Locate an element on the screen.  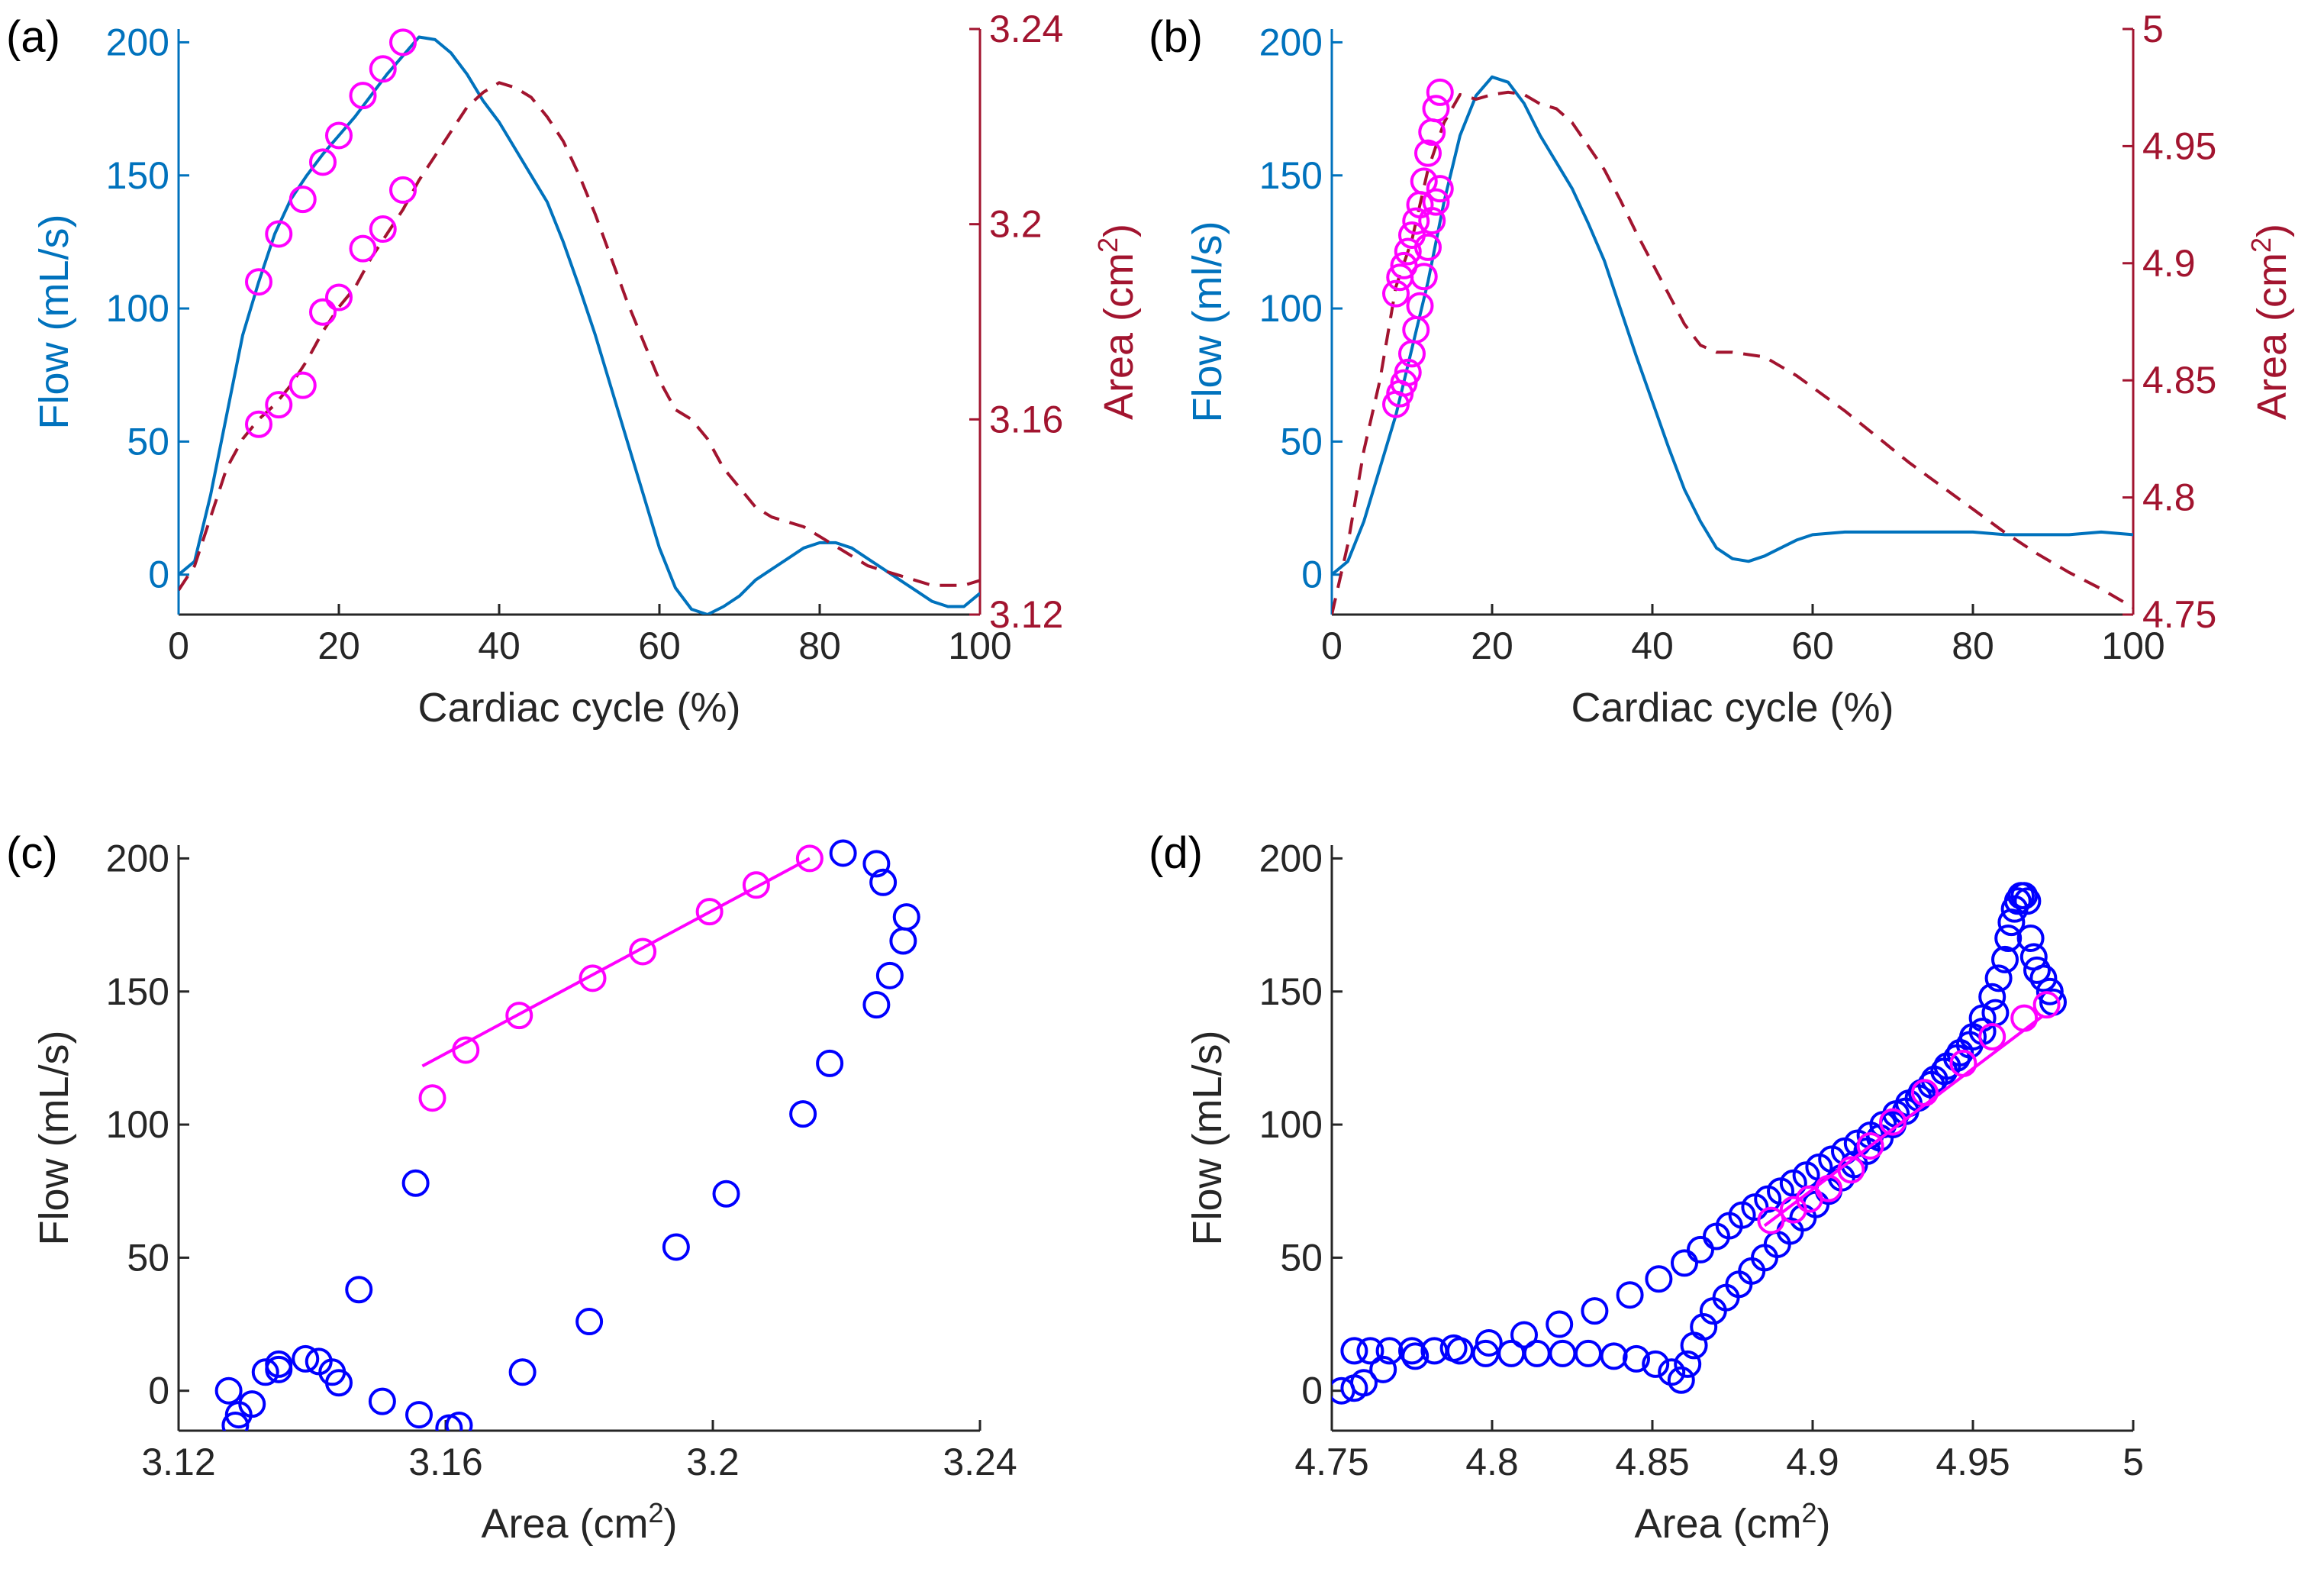
y-right-tick-label: 4.95 is located at coordinates (2179, 145).